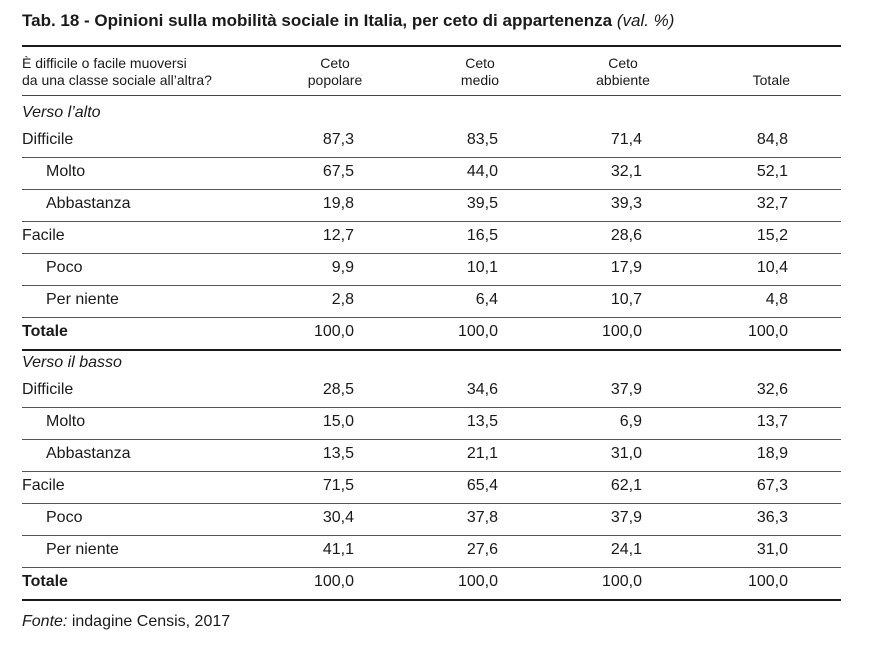  What do you see at coordinates (772, 267) in the screenshot?
I see `table-cell: 10,4` at bounding box center [772, 267].